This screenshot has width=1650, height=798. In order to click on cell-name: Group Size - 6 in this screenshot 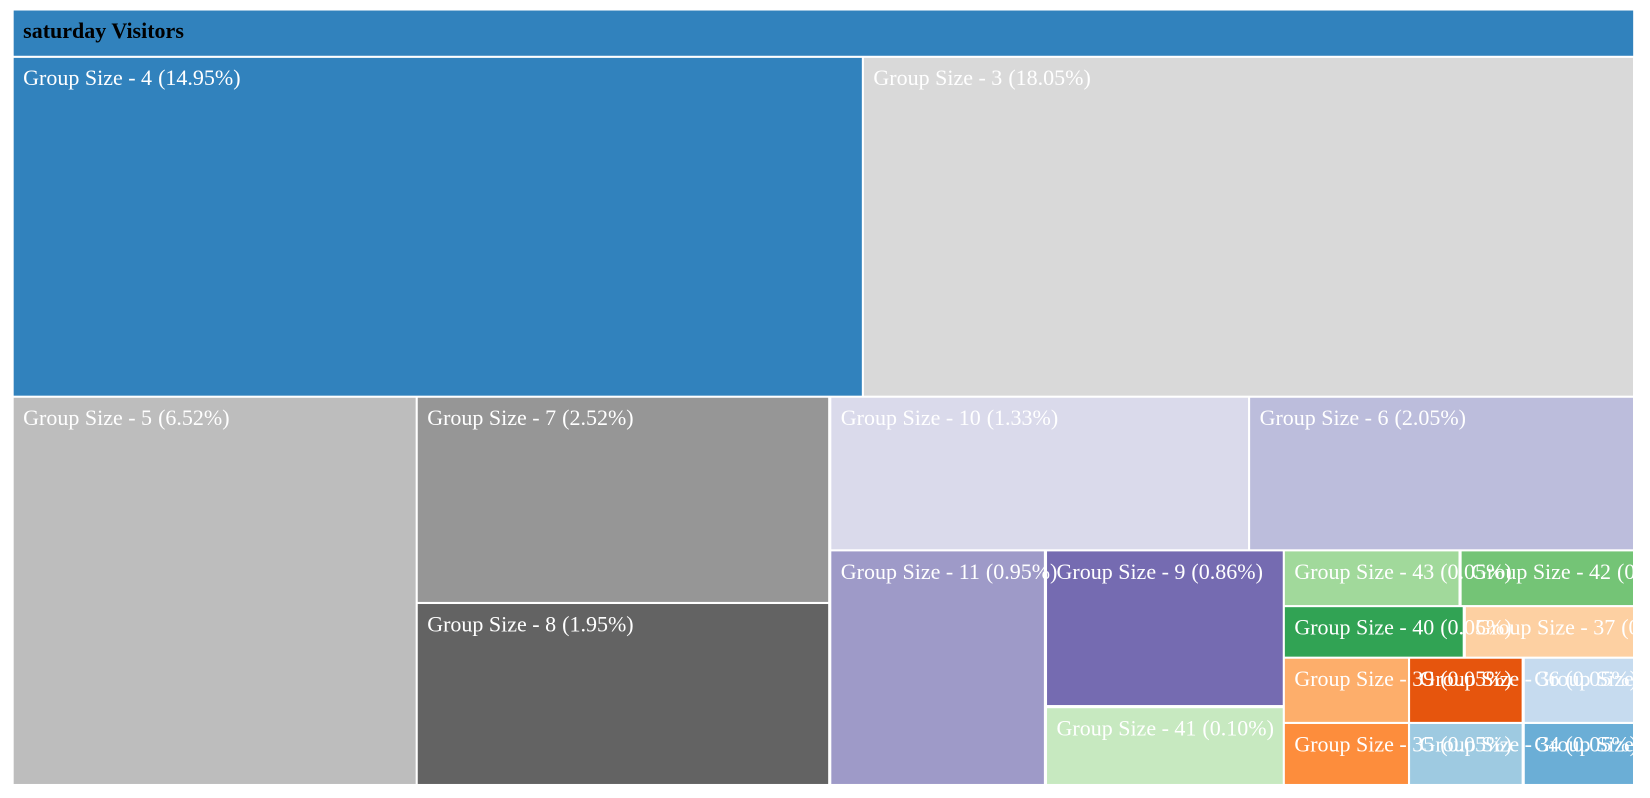, I will do `click(1324, 417)`.